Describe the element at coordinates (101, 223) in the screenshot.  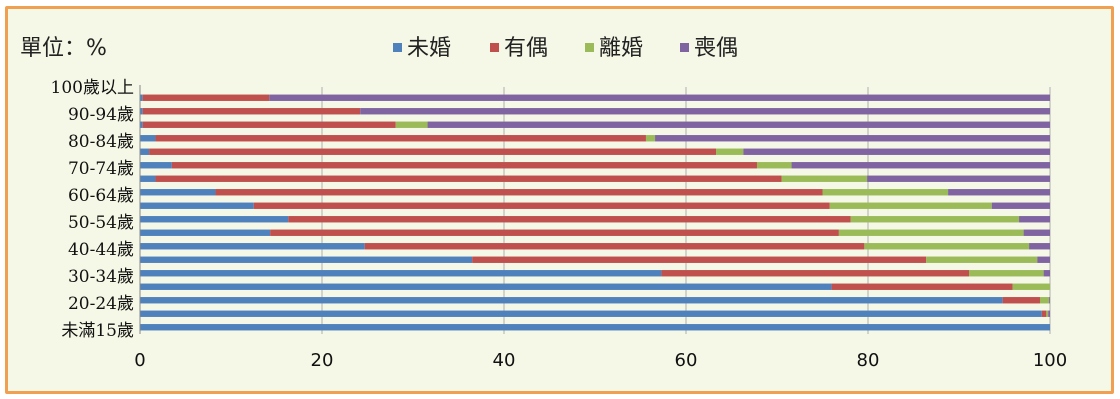
I see `y-category-label: 50-54歲` at that location.